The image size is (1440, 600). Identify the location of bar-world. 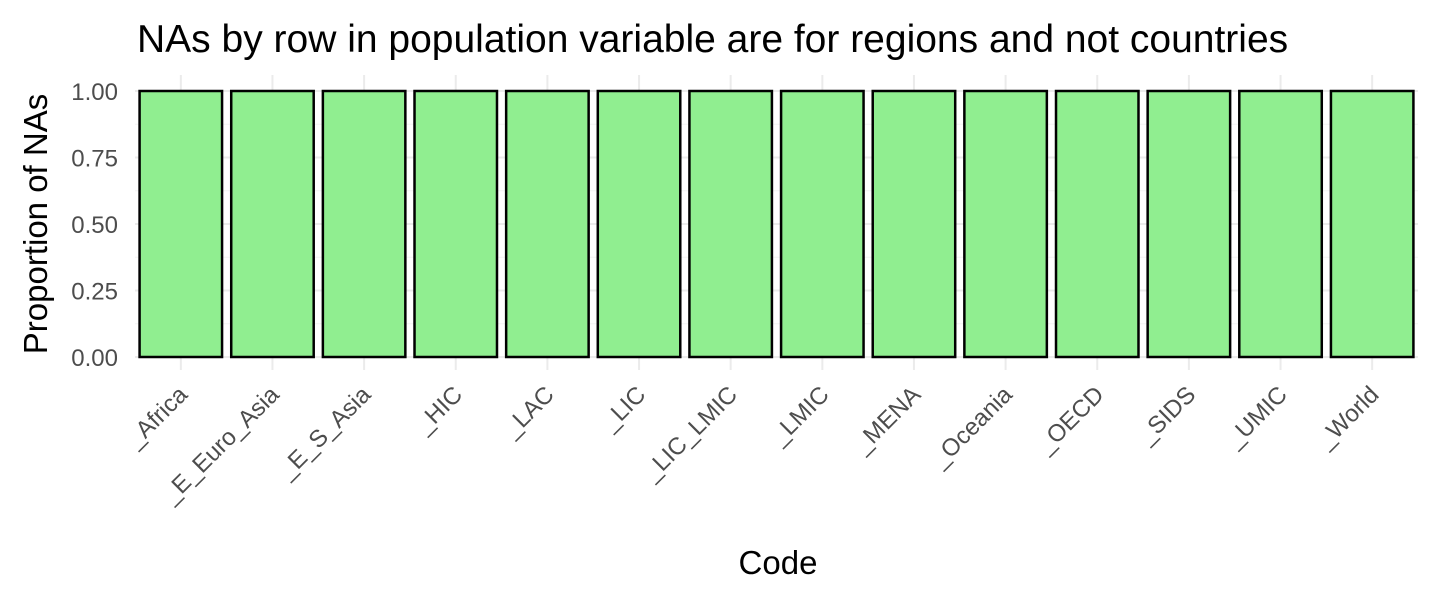
(1372, 224).